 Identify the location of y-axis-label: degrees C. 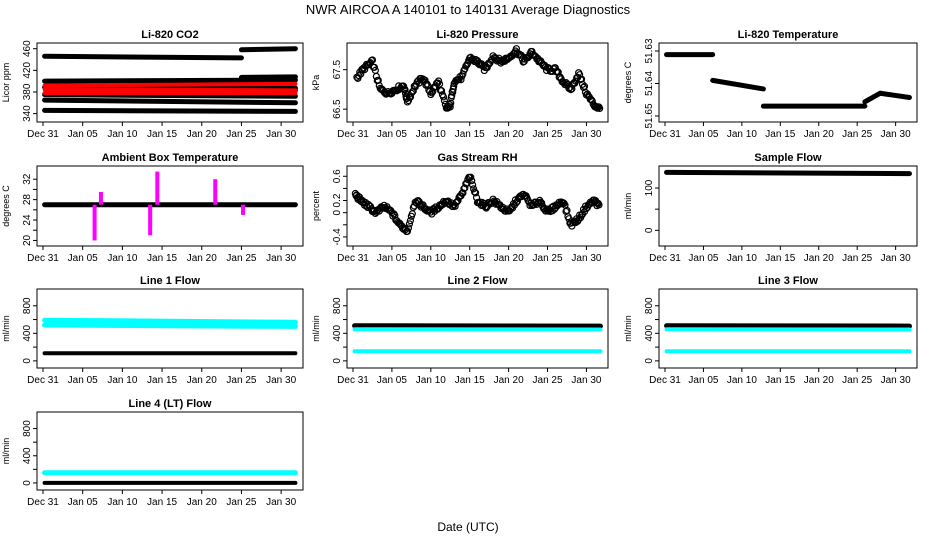
(6, 206).